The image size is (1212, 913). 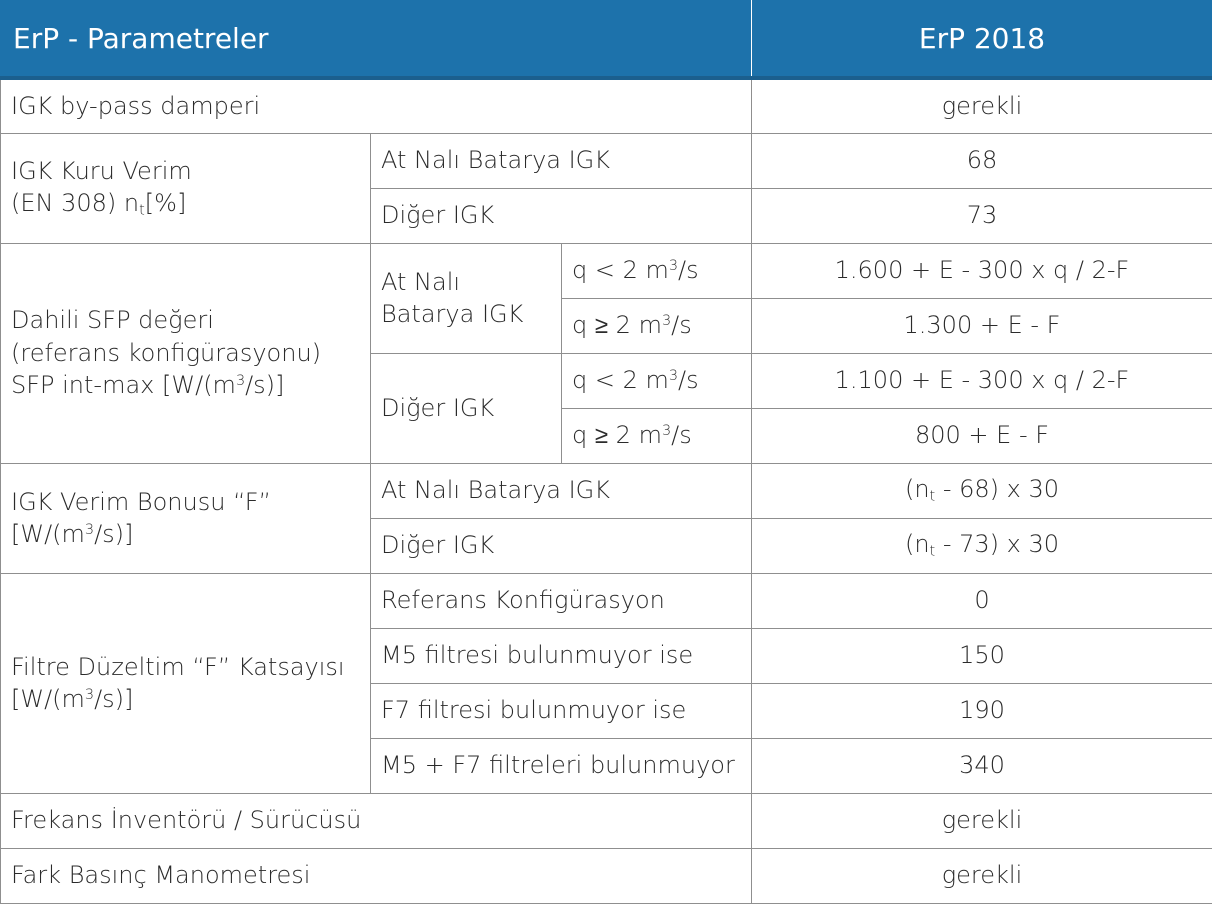 I want to click on table-row: Diğer IGK (nt - 73) x 30, so click(x=606, y=545).